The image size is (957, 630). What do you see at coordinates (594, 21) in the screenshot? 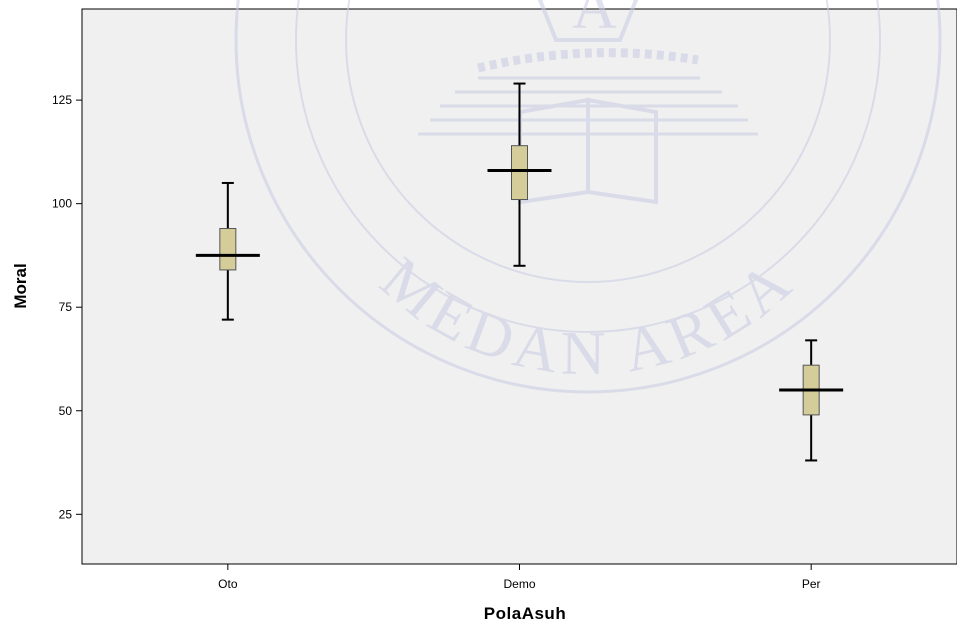
I see `watermark-letter: A` at bounding box center [594, 21].